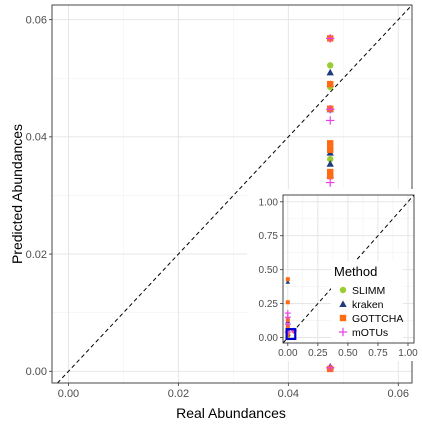  What do you see at coordinates (377, 319) in the screenshot?
I see `legend-label-gottcha: GOTTCHA` at bounding box center [377, 319].